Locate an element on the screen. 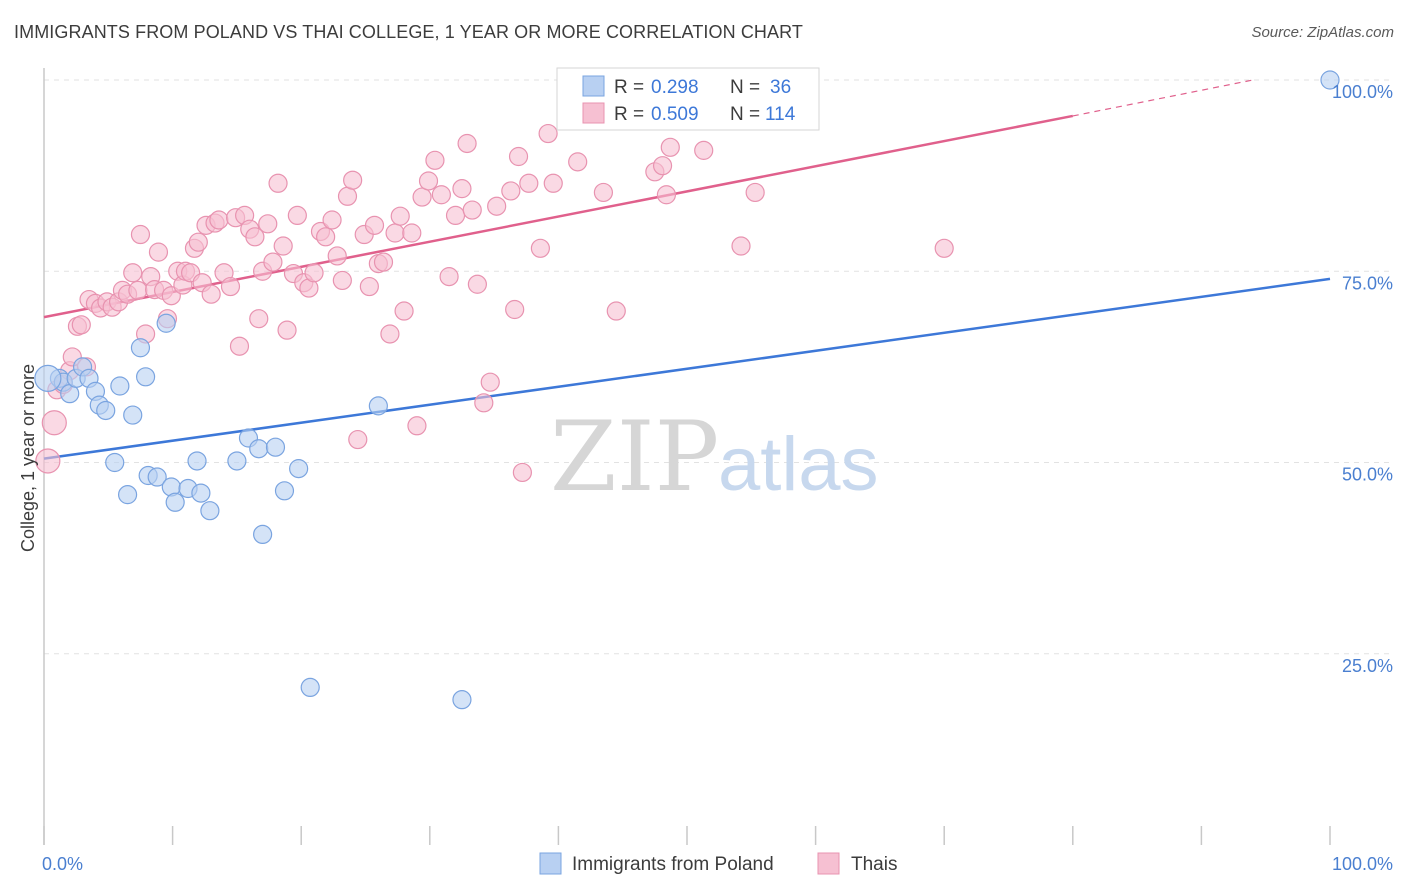 This screenshot has width=1406, height=892. series-legend: Immigrants from Poland Thais is located at coordinates (718, 863).